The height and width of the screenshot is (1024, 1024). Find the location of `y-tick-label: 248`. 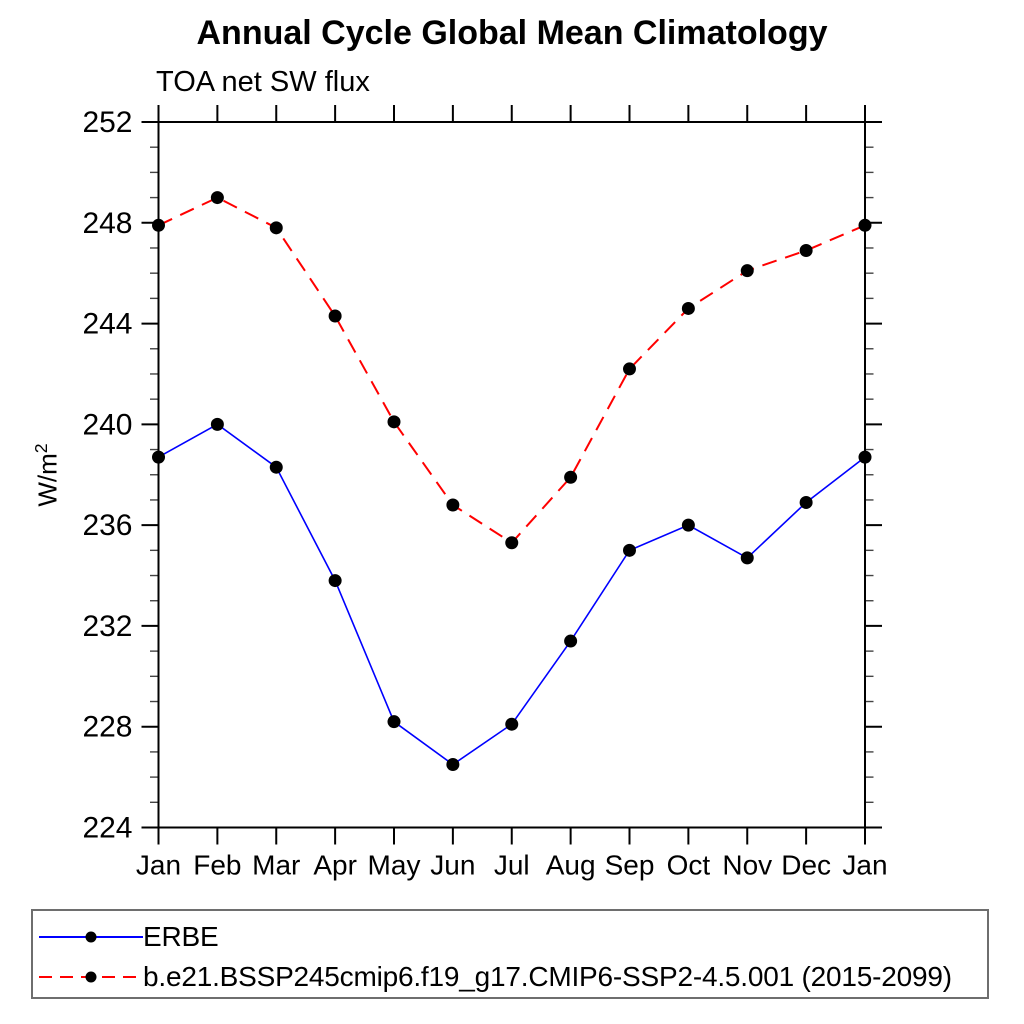

y-tick-label: 248 is located at coordinates (107, 223).